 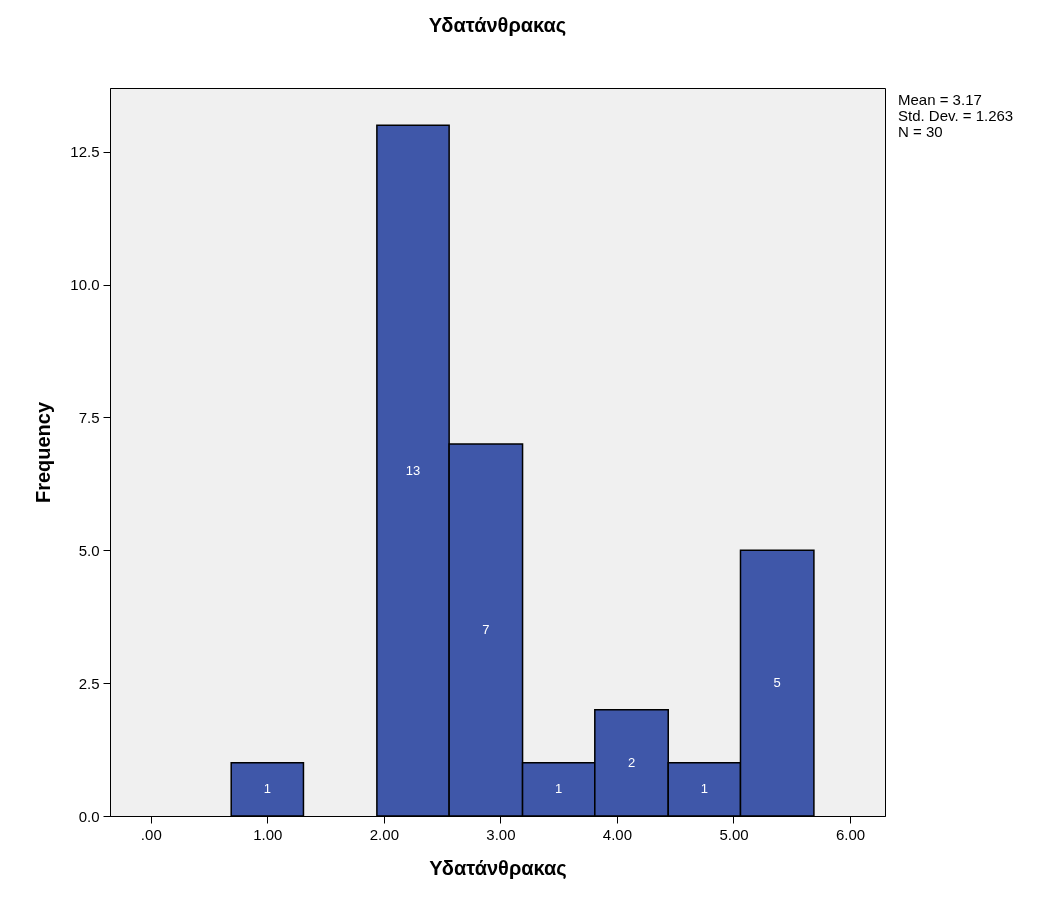 I want to click on y-tick-label: 10.0, so click(x=85, y=285).